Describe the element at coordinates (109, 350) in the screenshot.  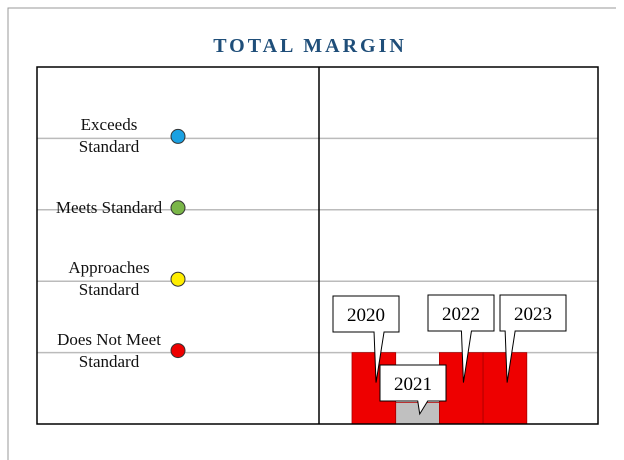
I see `y-tick-label: Does Not Meet Standard` at that location.